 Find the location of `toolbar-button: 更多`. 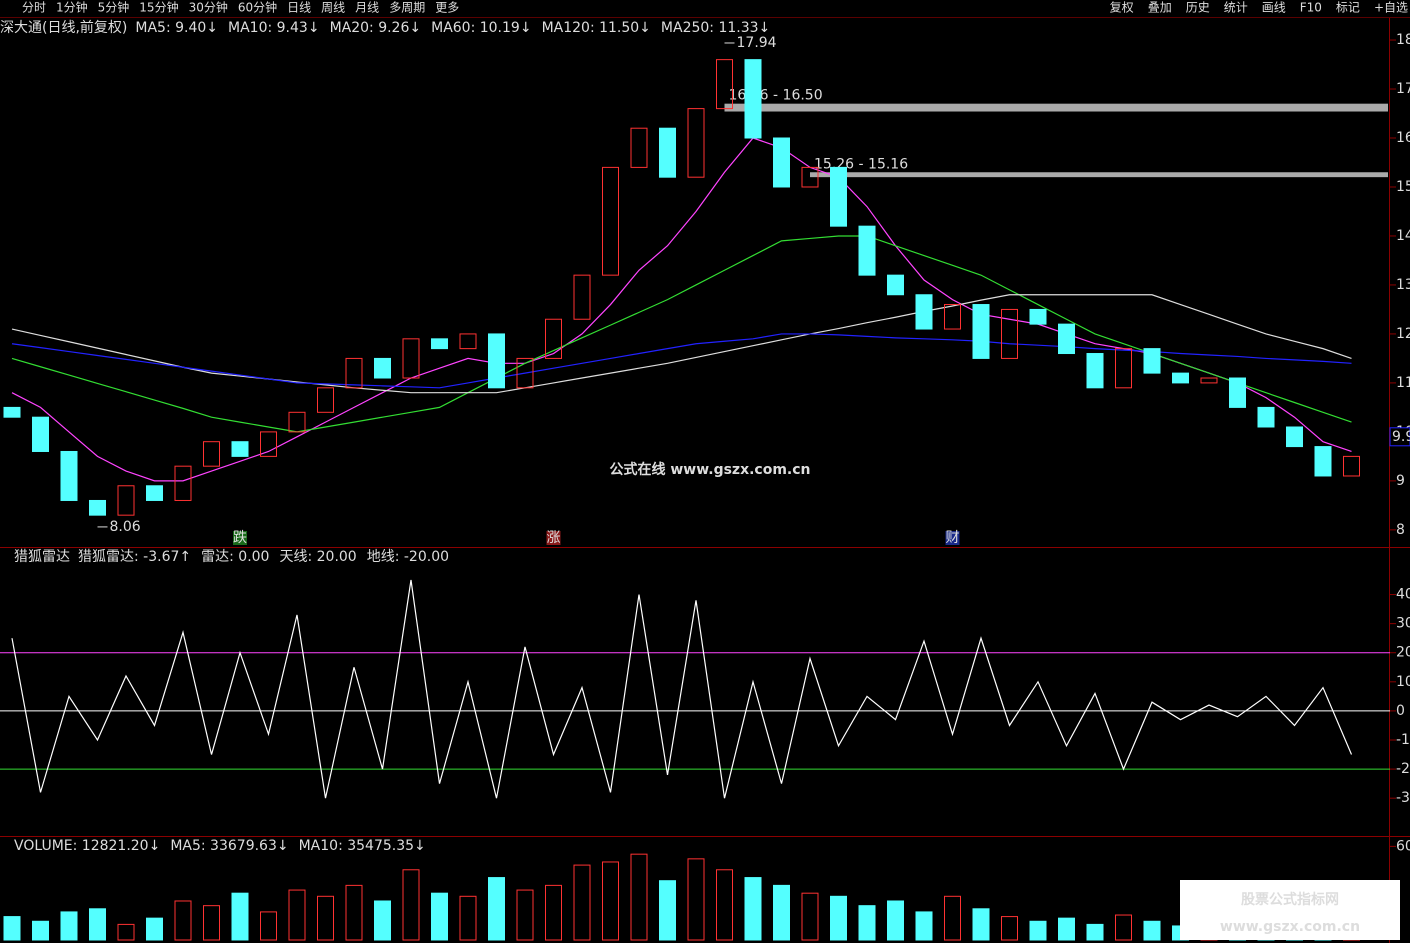

toolbar-button: 更多 is located at coordinates (447, 8).